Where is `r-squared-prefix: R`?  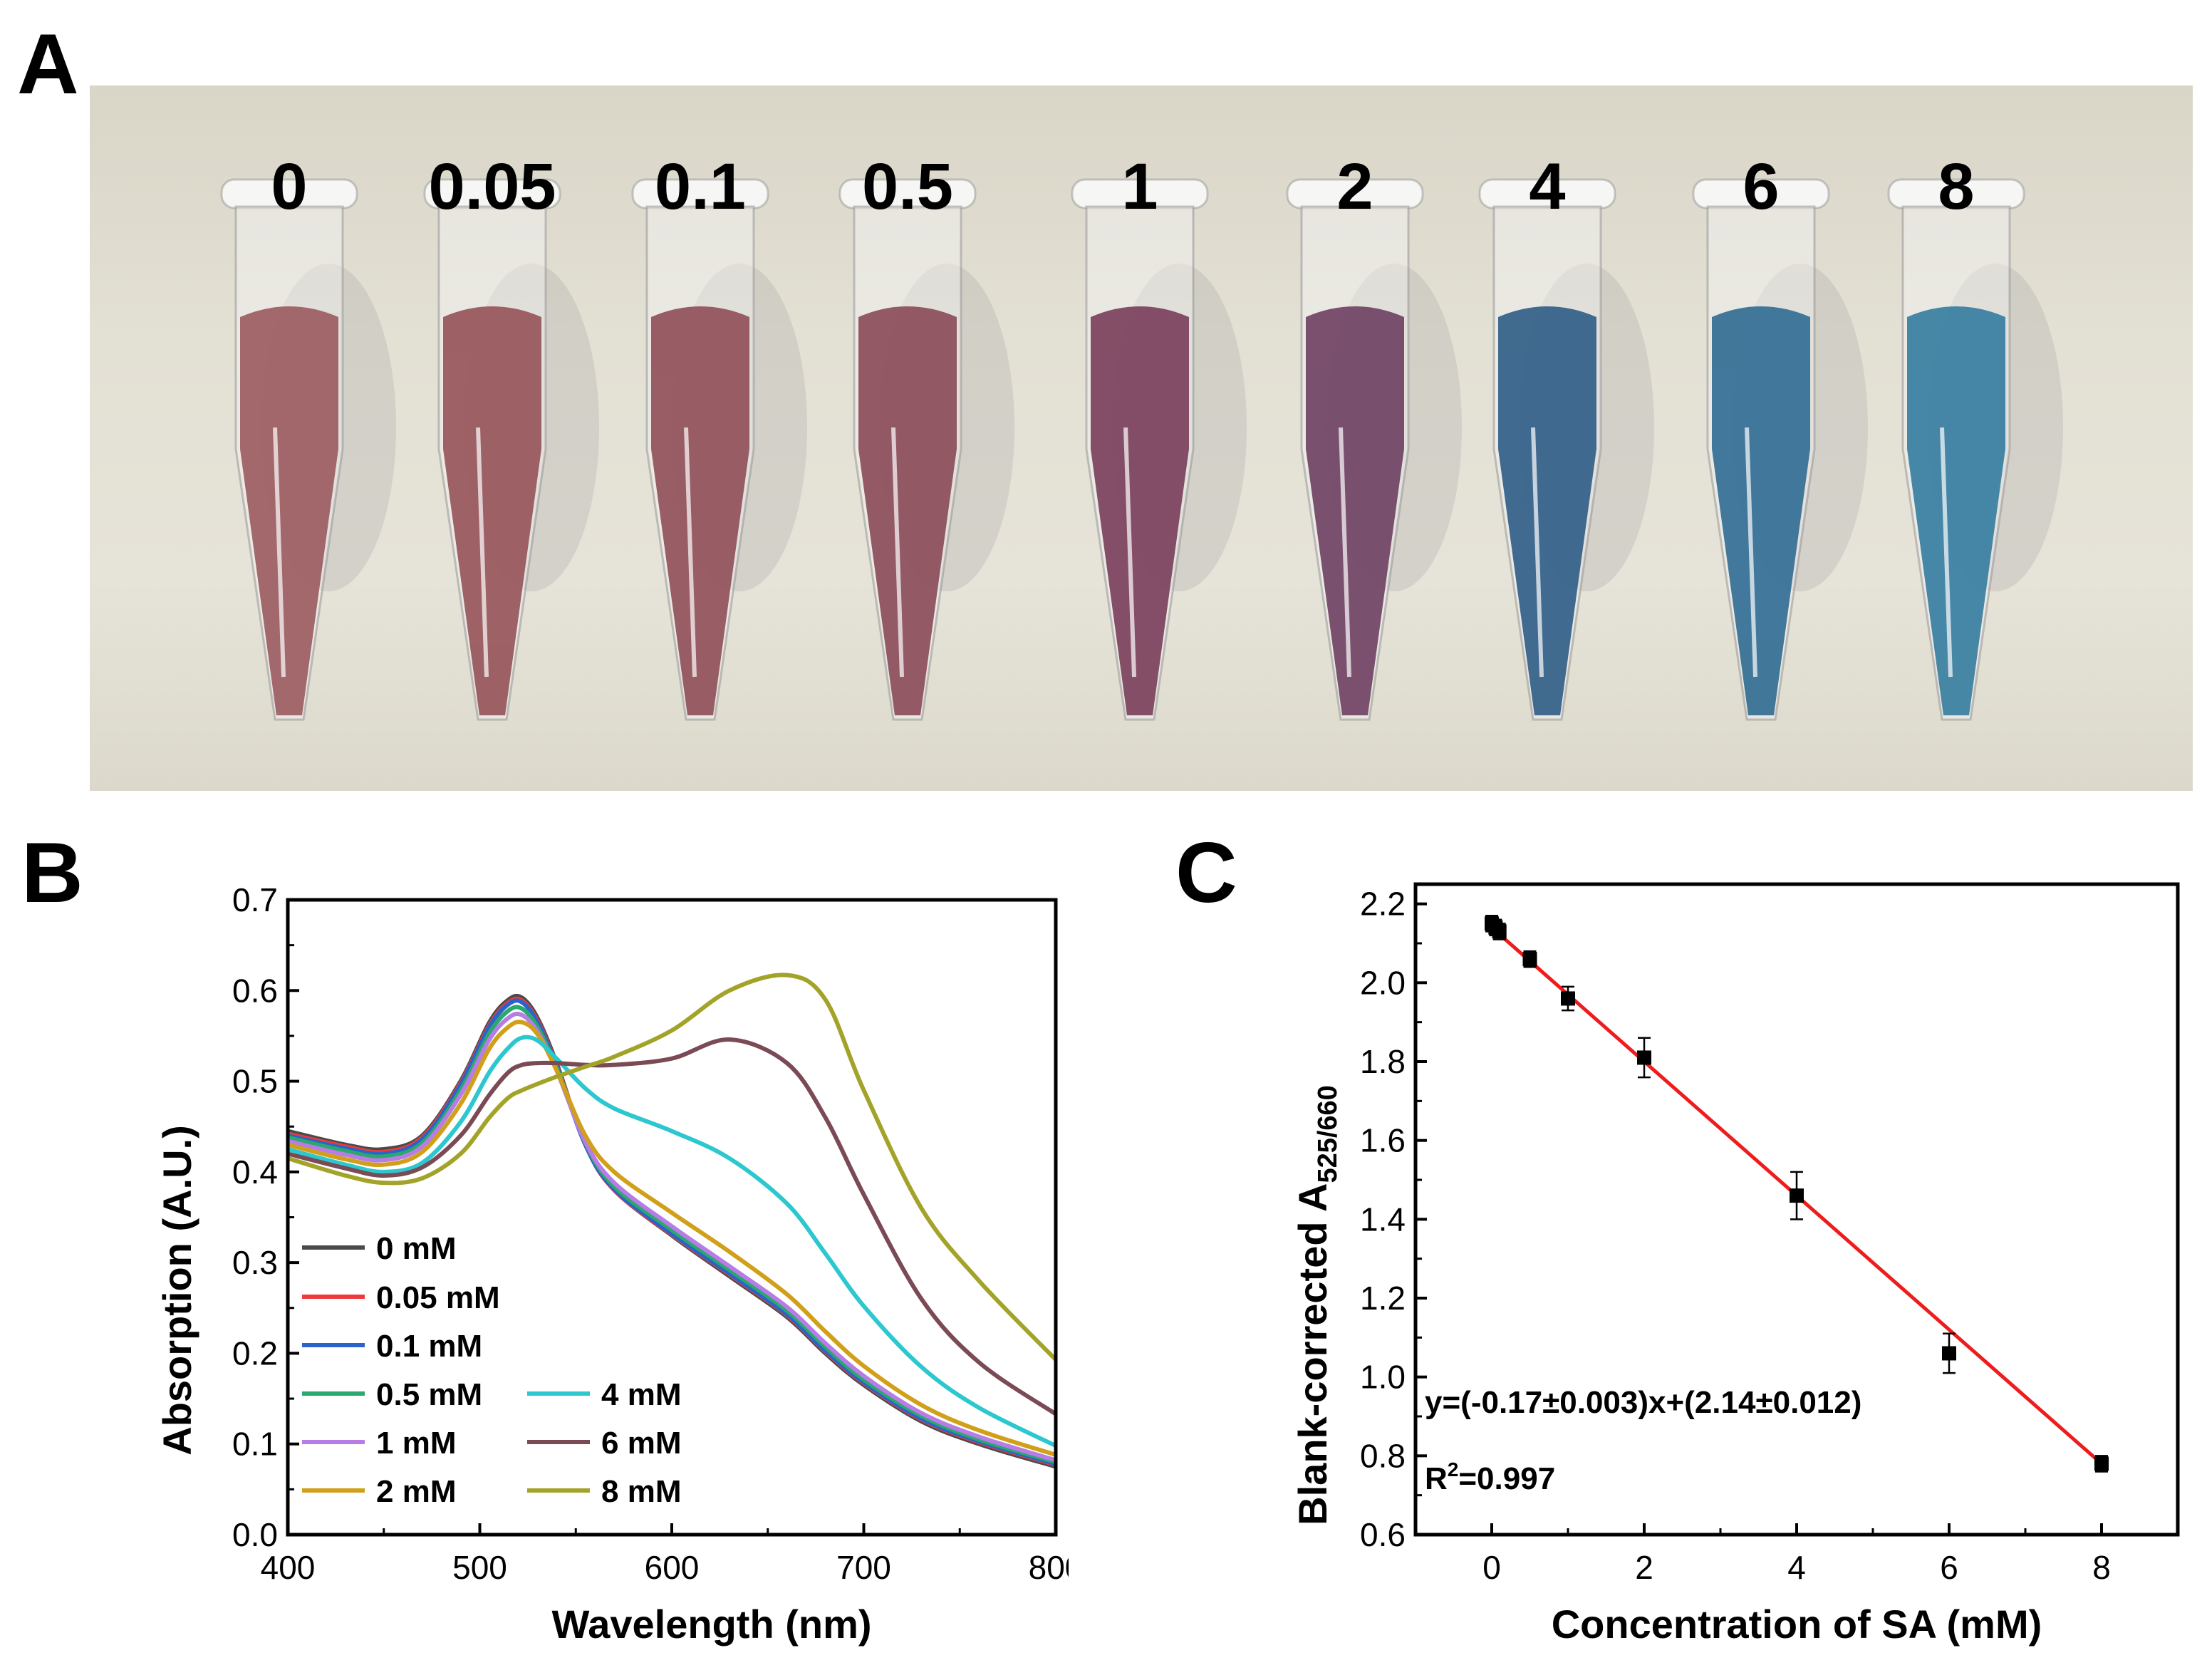
r-squared-prefix: R is located at coordinates (1436, 1478).